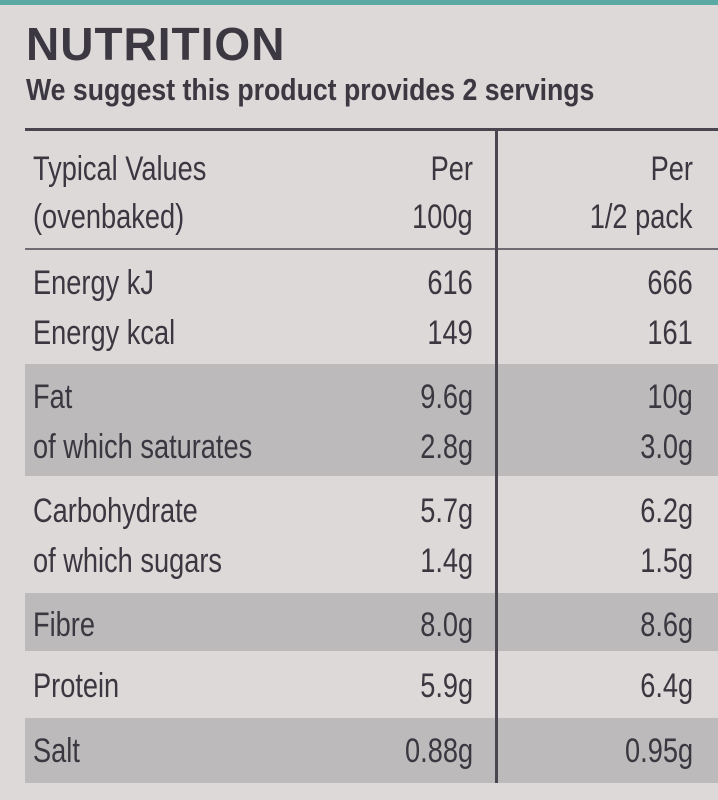 The width and height of the screenshot is (718, 800). Describe the element at coordinates (371, 129) in the screenshot. I see `table-top-rule` at that location.